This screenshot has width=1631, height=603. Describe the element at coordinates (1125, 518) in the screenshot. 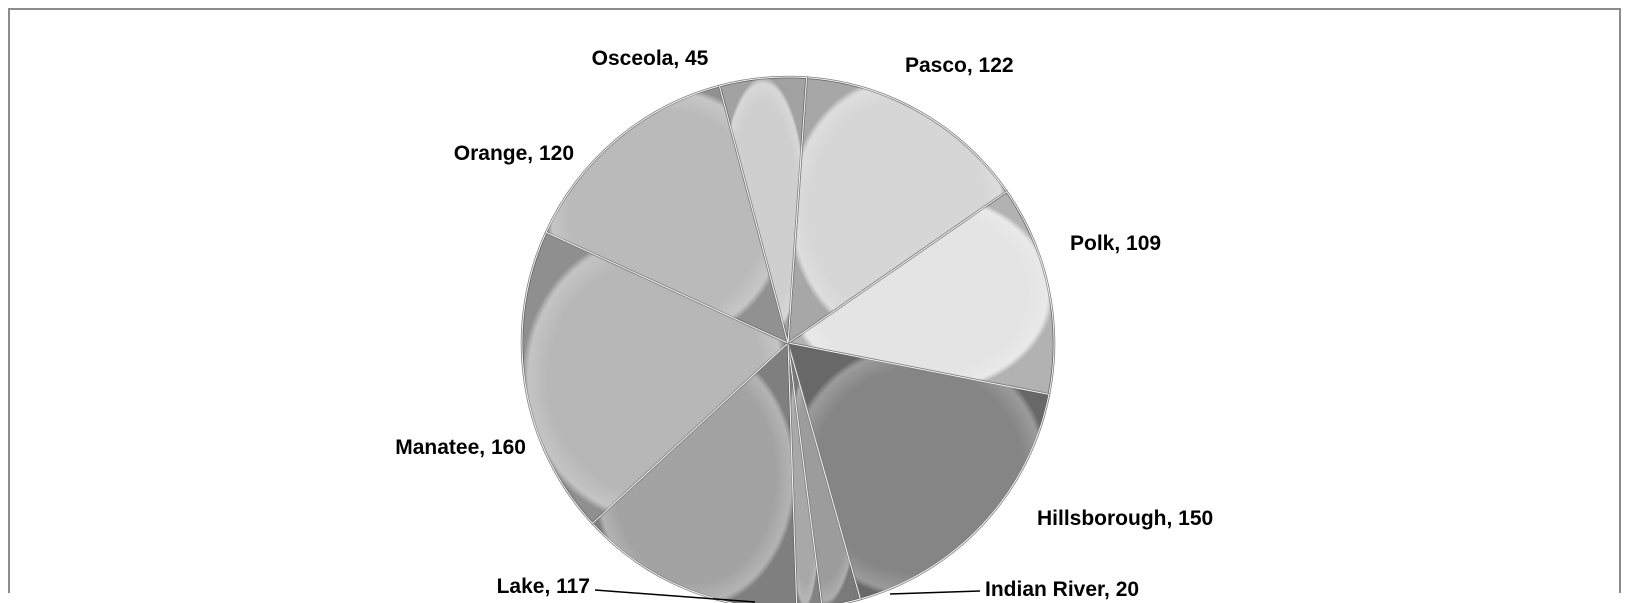

I see `data-label-hillsborough: Hillsborough, 150` at that location.